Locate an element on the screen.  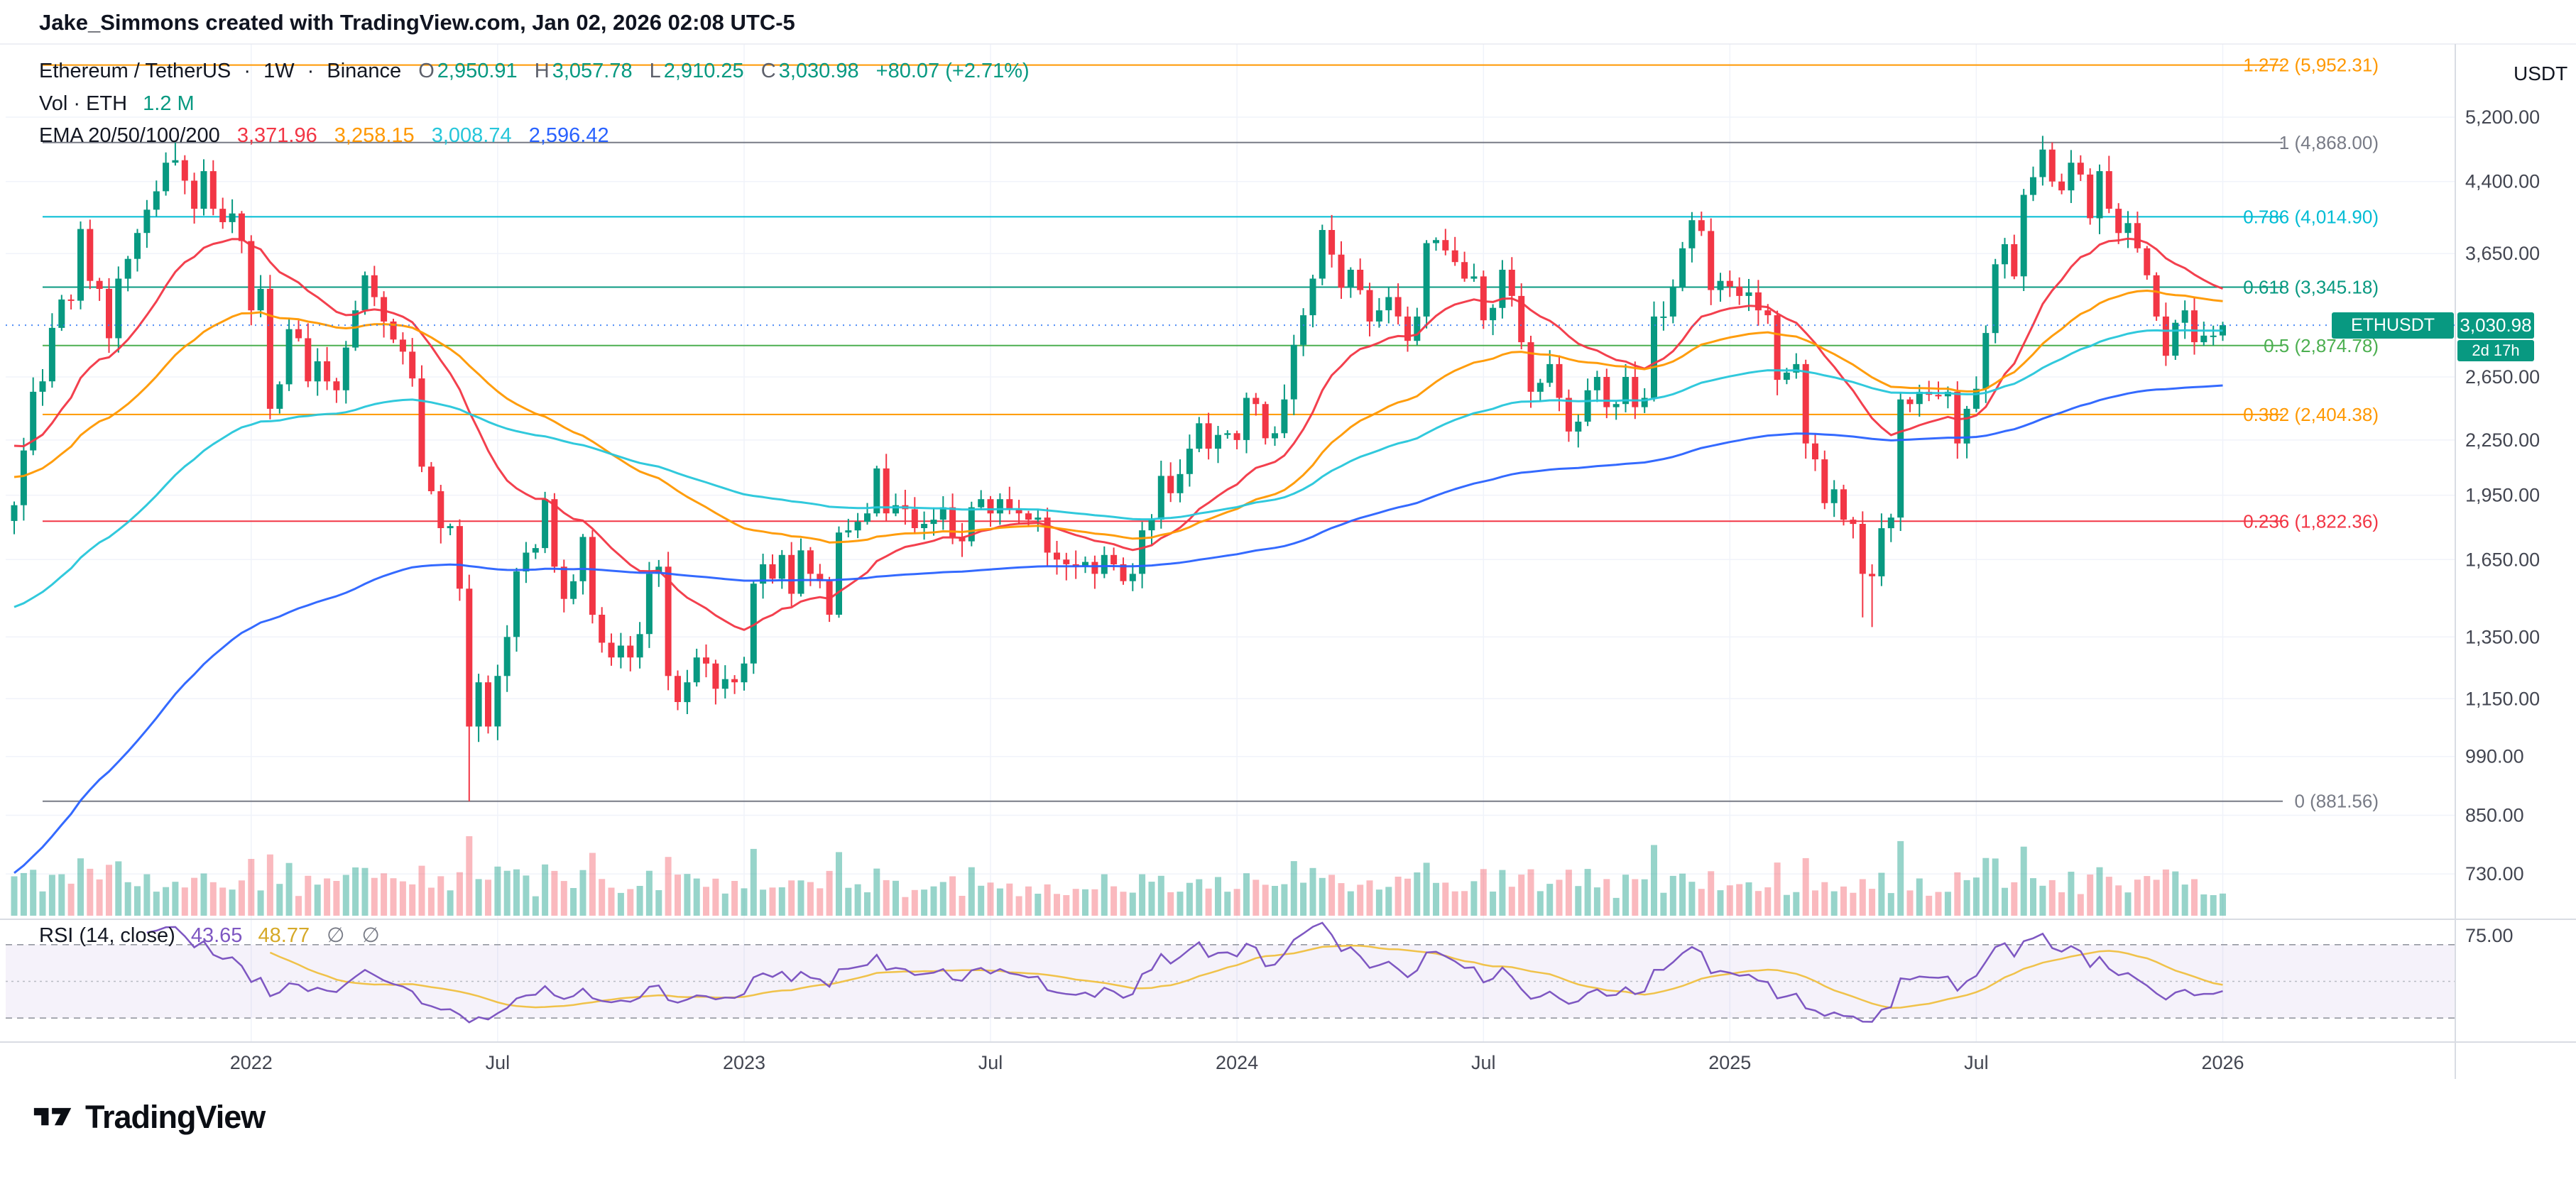
price-tick-label: 1,950.00 is located at coordinates (2502, 495).